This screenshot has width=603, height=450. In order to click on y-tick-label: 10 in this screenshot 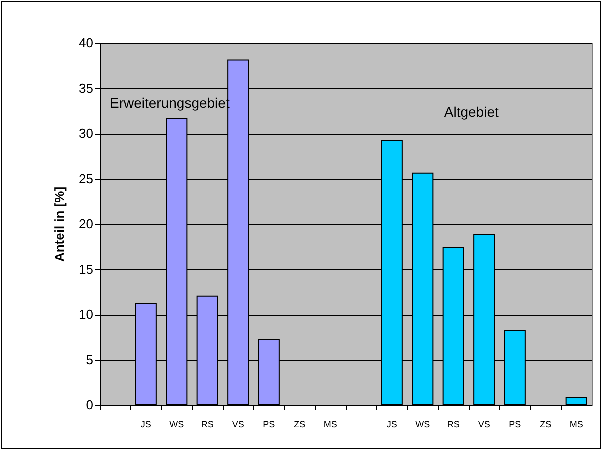, I will do `click(86, 314)`.